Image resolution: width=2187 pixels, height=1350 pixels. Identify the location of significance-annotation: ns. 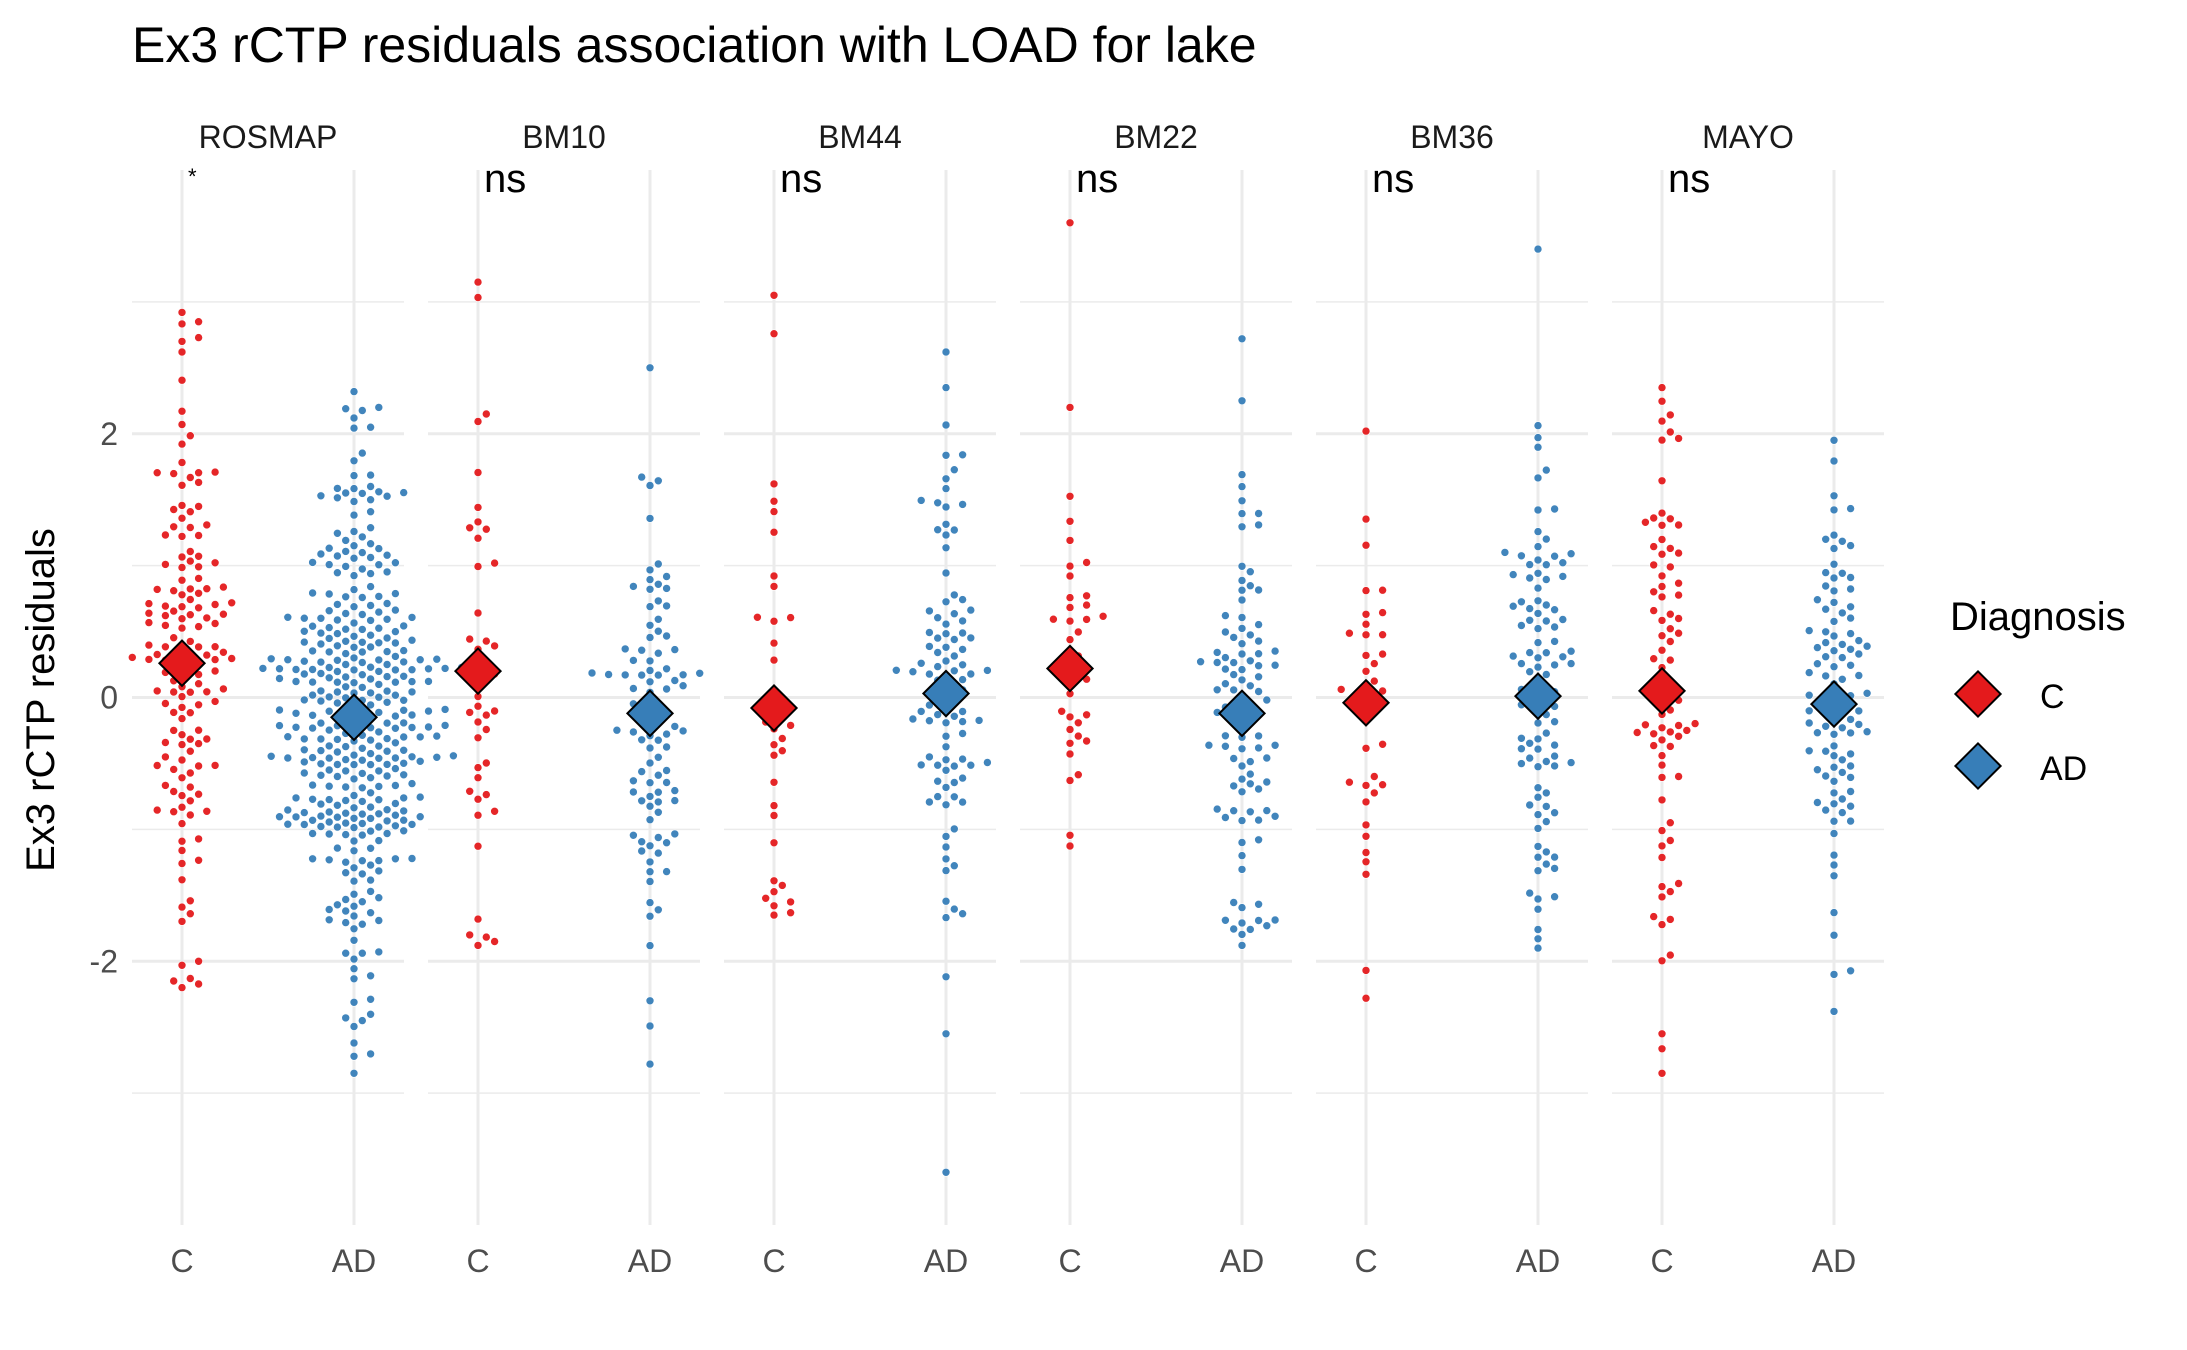
(801, 179).